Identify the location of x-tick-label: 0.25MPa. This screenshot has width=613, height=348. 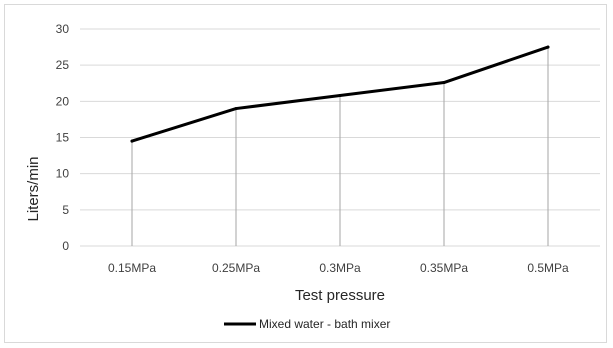
(236, 268).